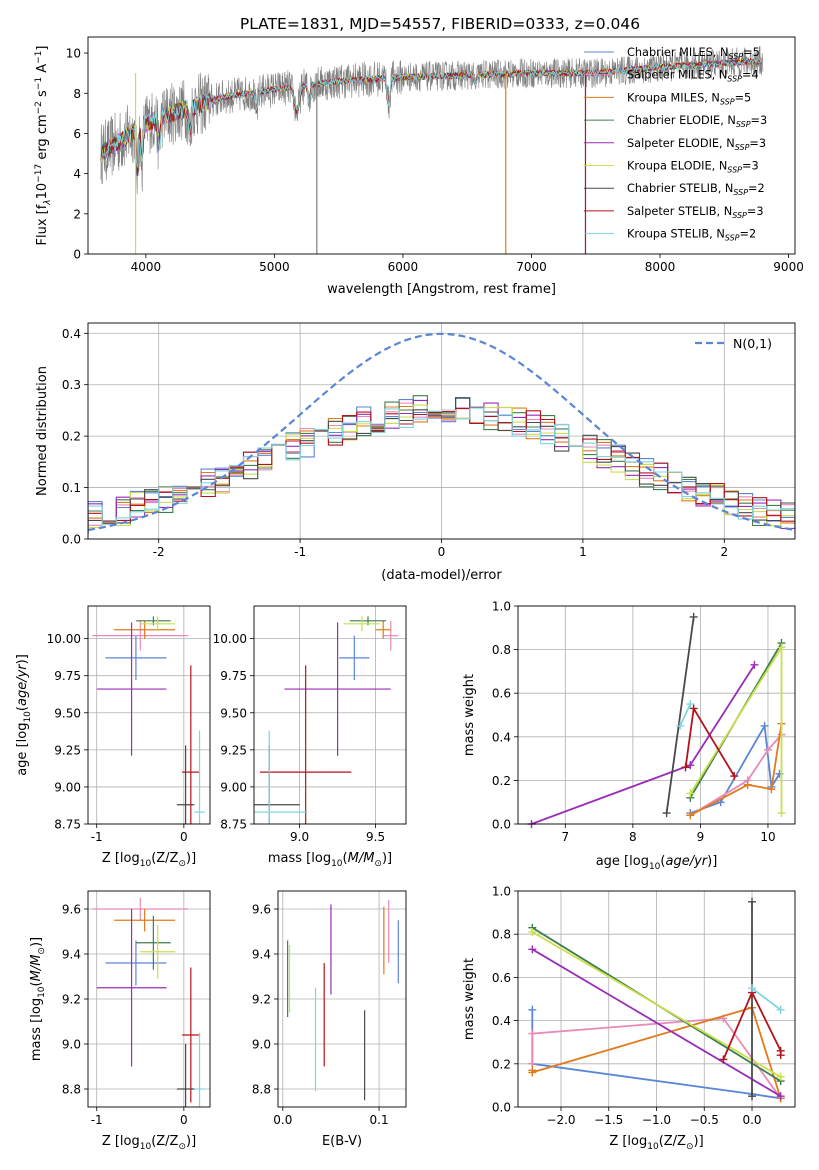 This screenshot has height=1170, width=819. Describe the element at coordinates (403, 267) in the screenshot. I see `x-tick-label: 6000` at that location.